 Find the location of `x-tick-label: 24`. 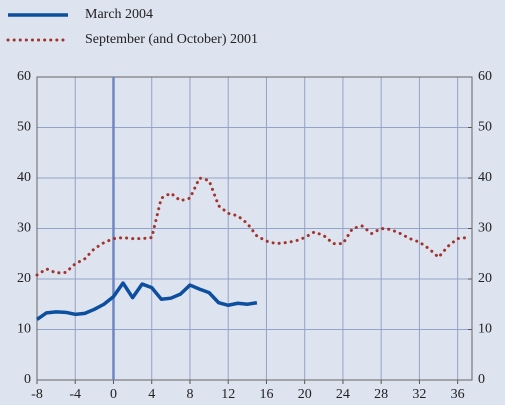

x-tick-label: 24 is located at coordinates (343, 394).